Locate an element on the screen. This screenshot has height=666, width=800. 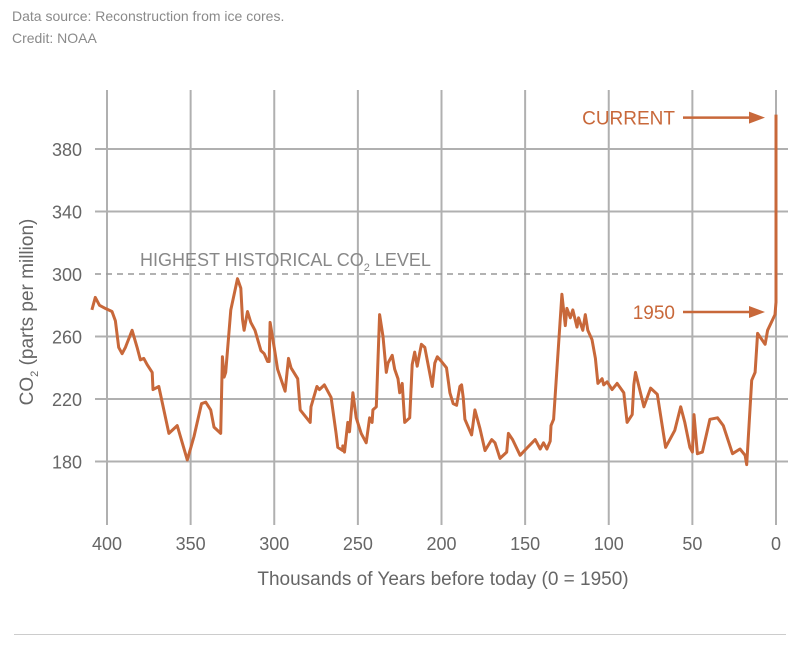
x-tick-label: 200 is located at coordinates (441, 544).